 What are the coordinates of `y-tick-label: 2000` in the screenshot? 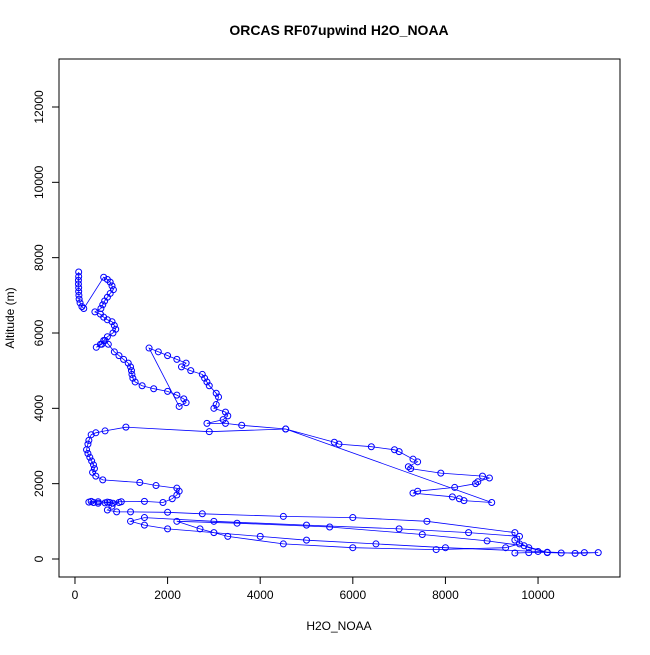 It's located at (39, 483).